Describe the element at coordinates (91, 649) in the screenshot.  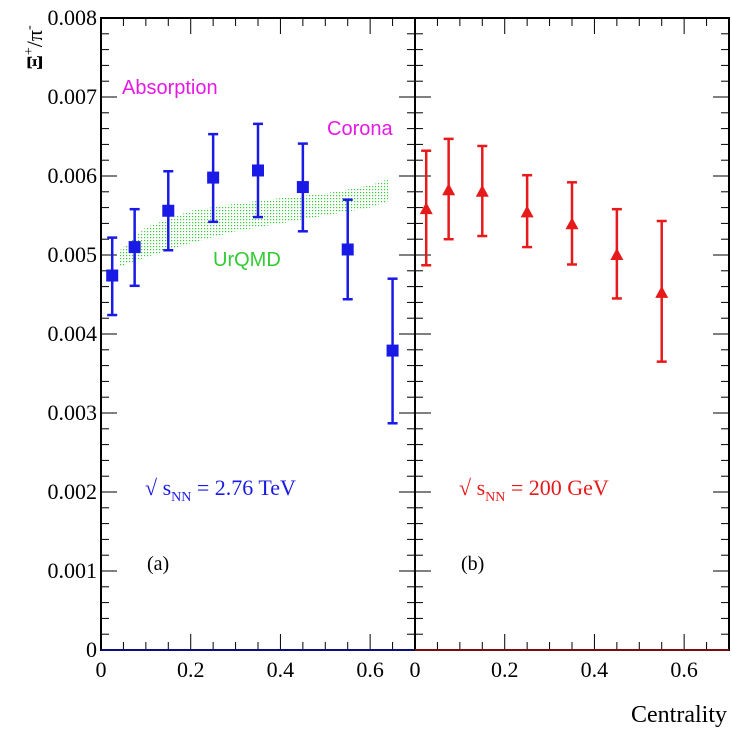
I see `y-tick-label: 0` at that location.